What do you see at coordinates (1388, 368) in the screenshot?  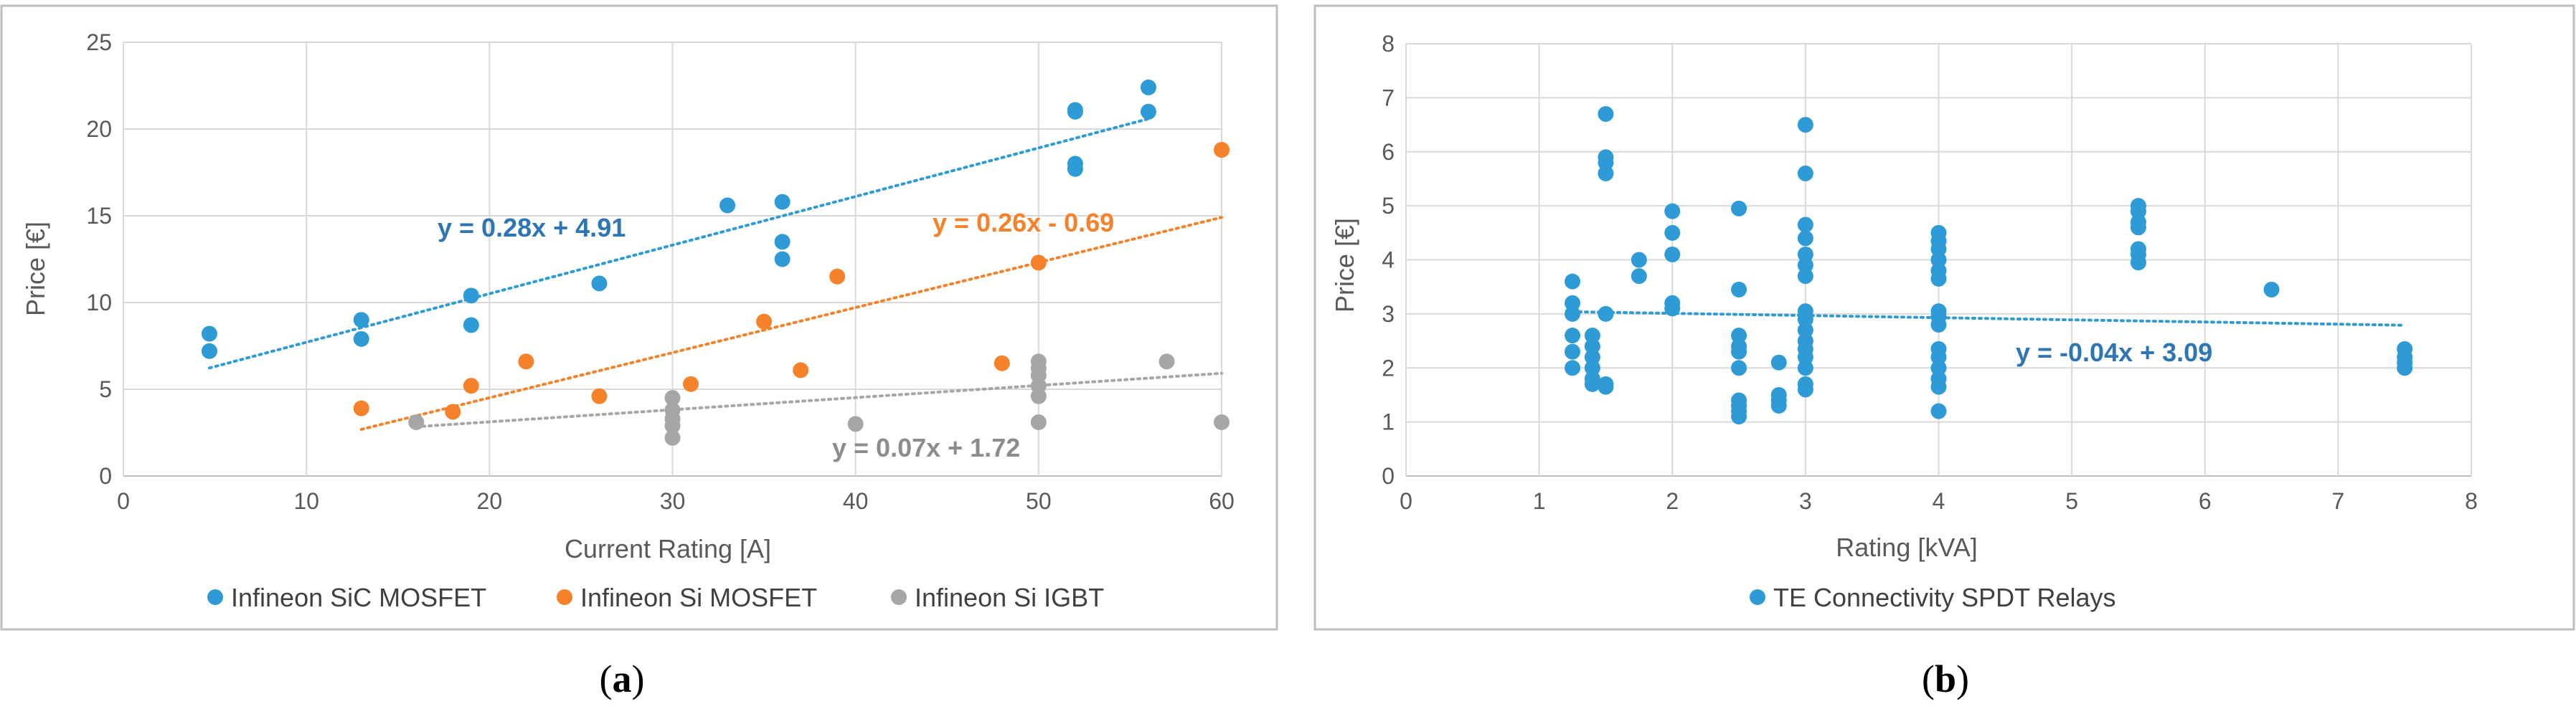 I see `y-tick-label: 2` at bounding box center [1388, 368].